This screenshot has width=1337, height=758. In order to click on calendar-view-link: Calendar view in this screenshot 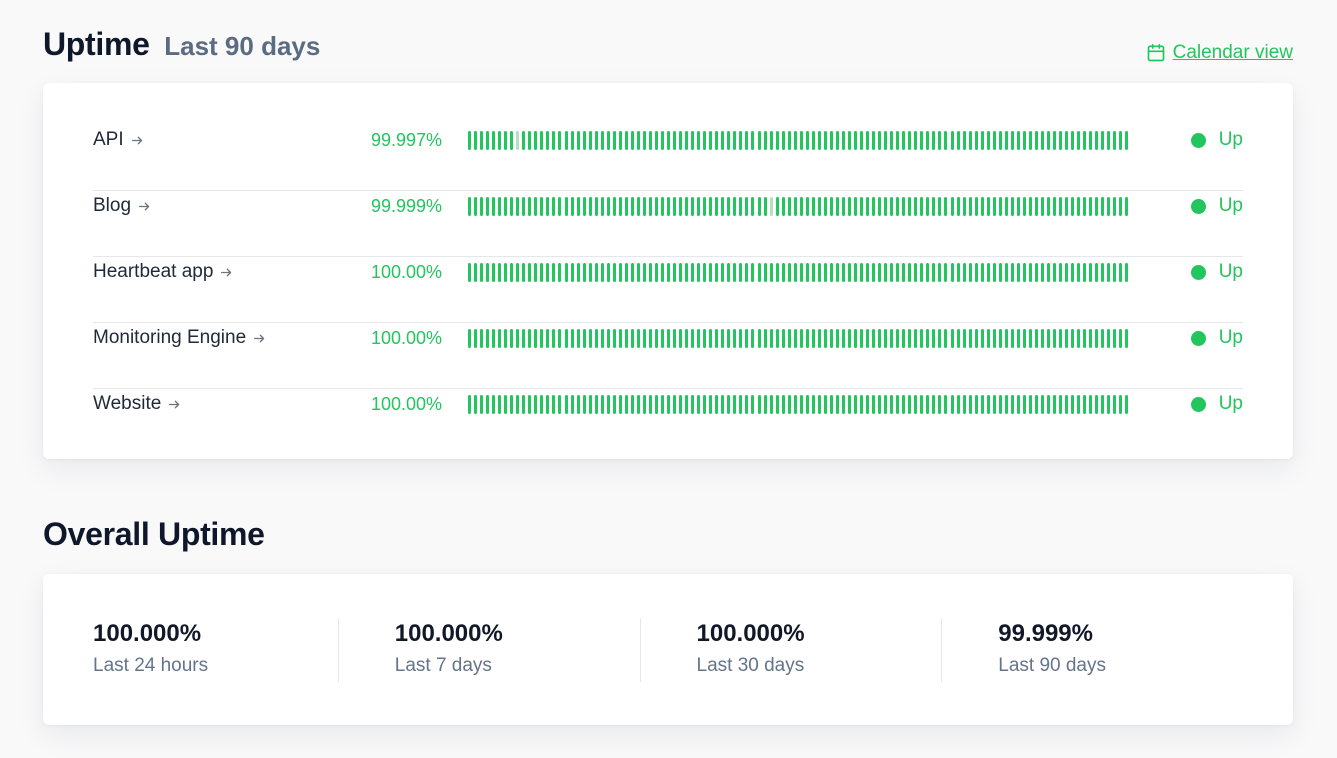, I will do `click(1219, 53)`.